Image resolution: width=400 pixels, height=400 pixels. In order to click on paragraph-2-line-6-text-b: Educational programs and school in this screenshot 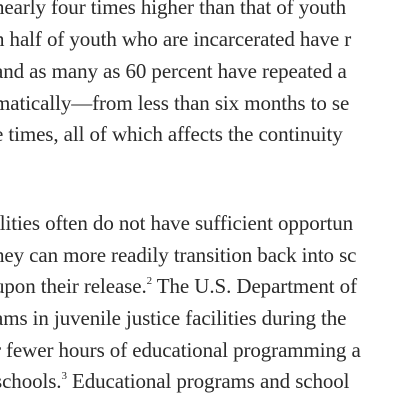, I will do `click(208, 381)`.